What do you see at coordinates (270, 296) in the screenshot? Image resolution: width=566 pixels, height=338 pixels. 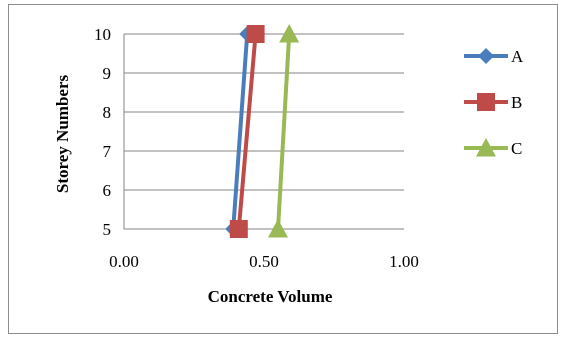 I see `x-axis-title: Concrete Volume` at bounding box center [270, 296].